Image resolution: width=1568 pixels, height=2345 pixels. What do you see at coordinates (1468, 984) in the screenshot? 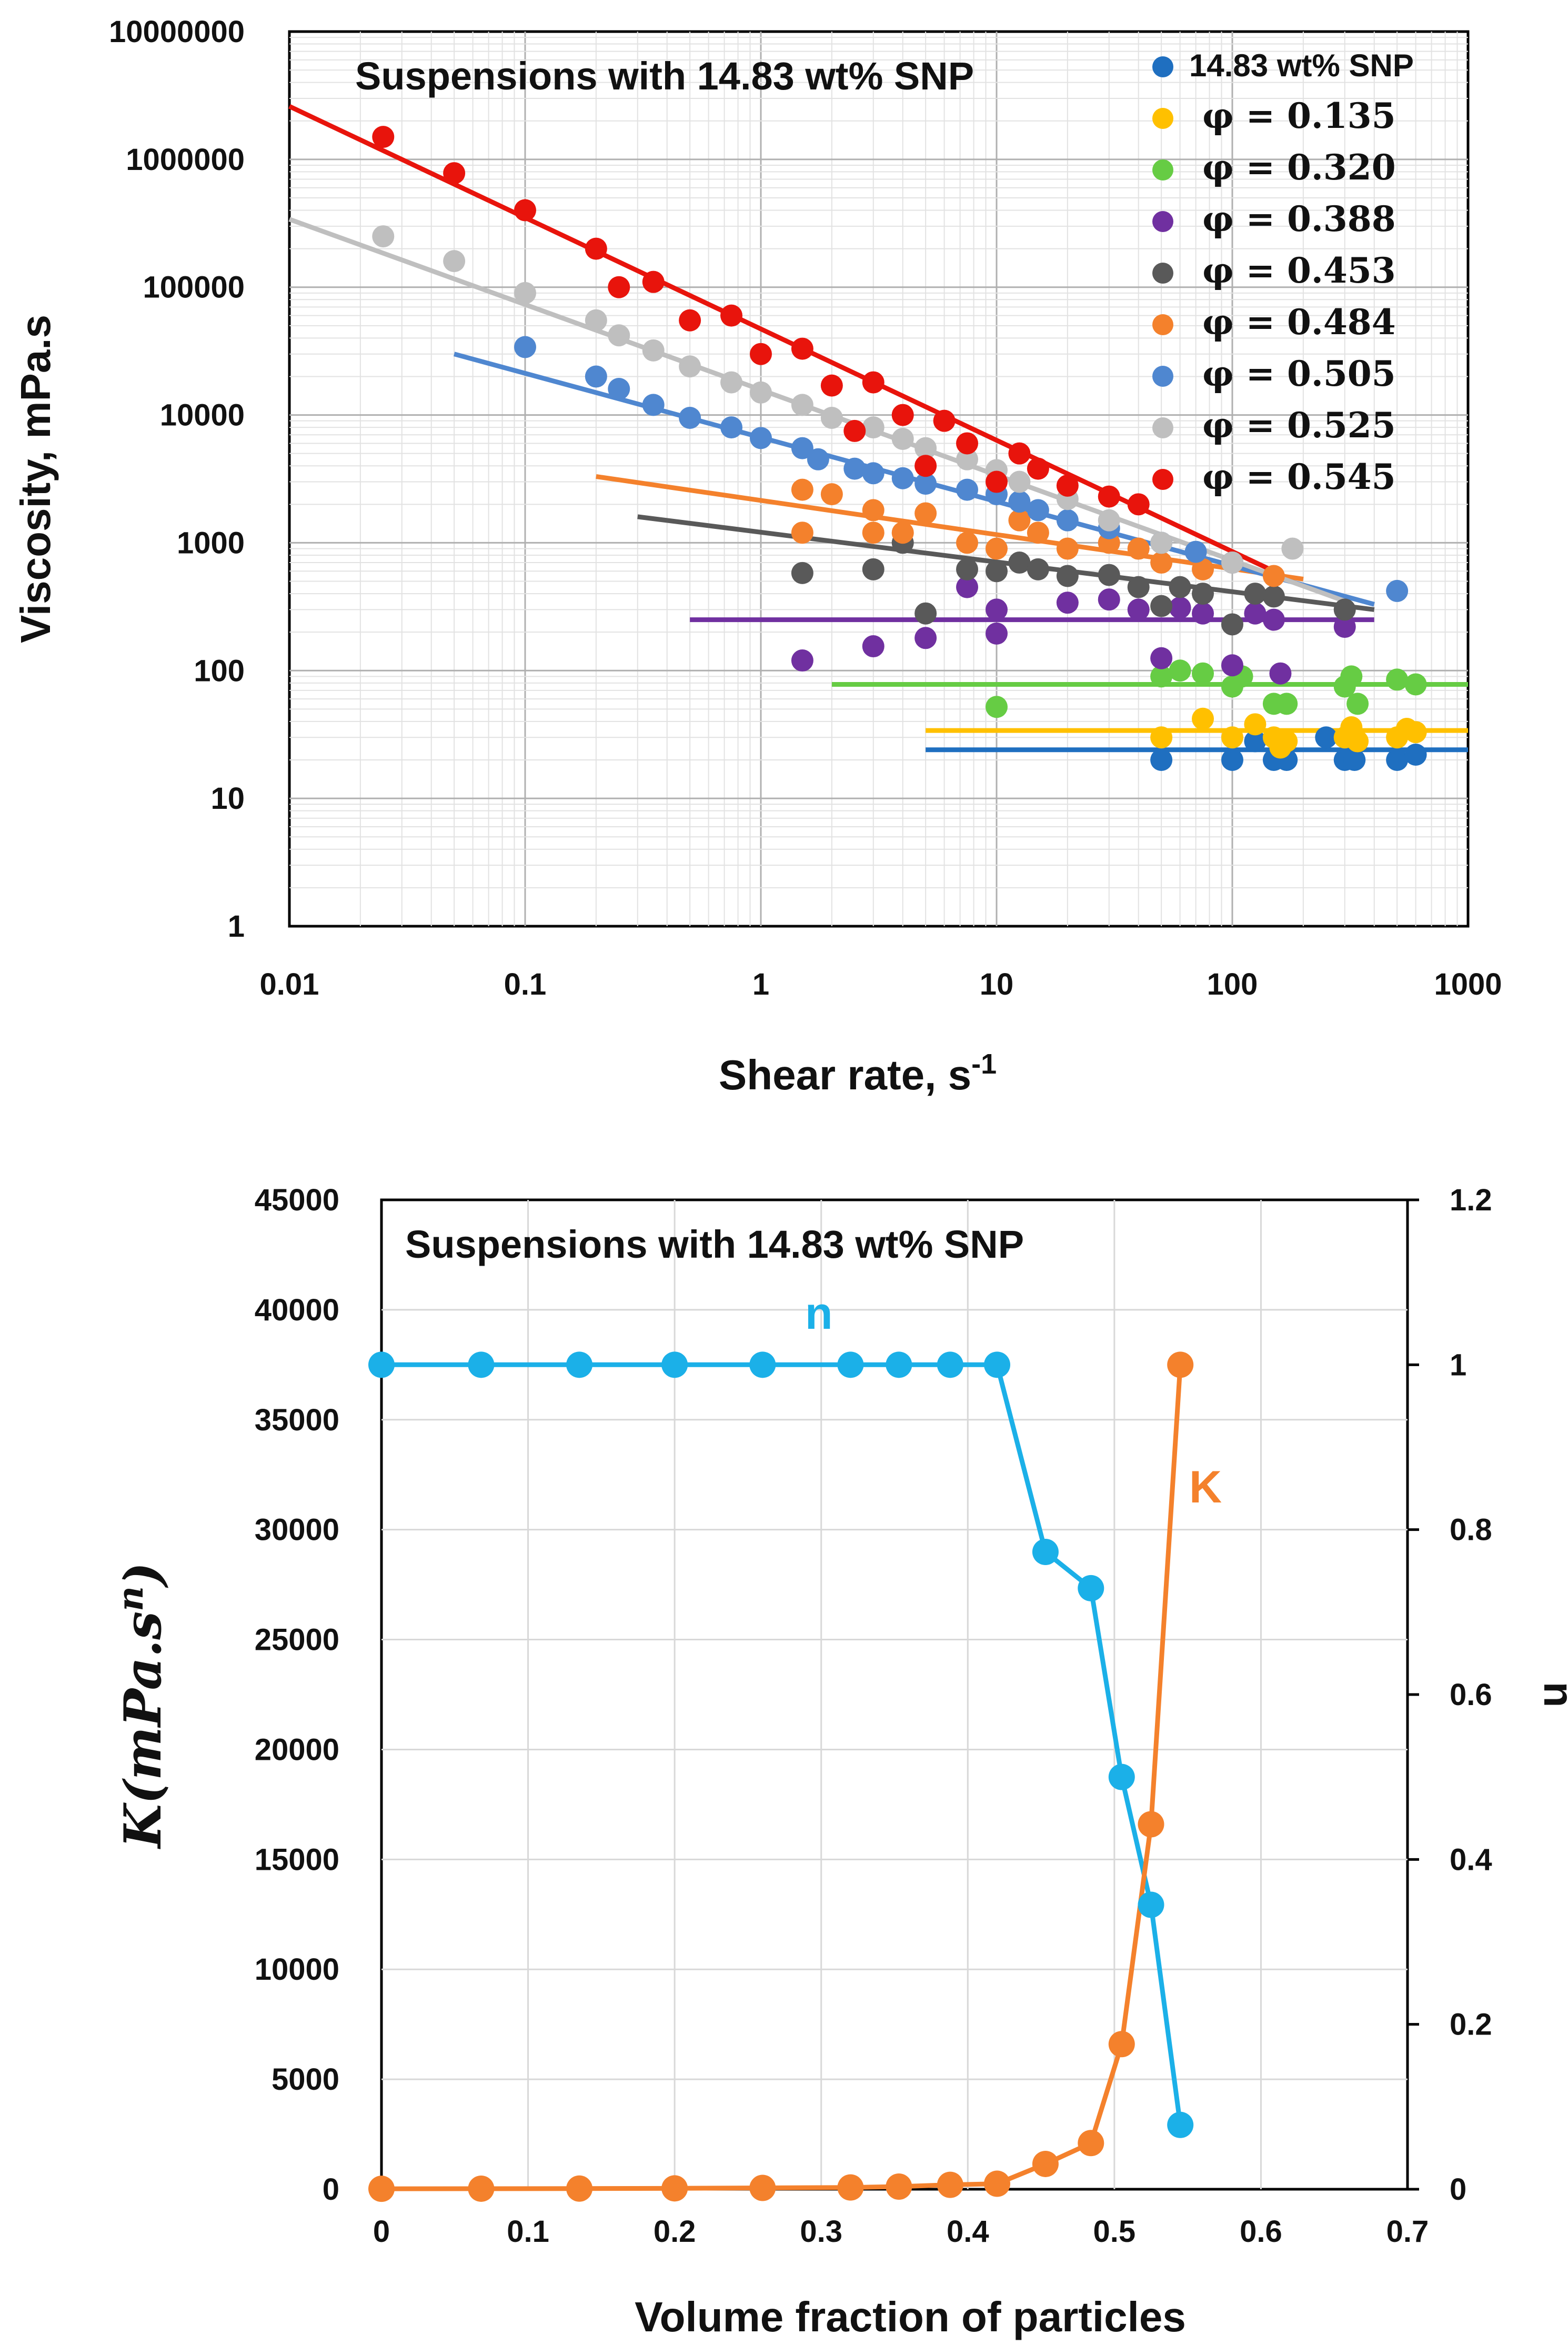
I see `x-tick-label: 1000` at bounding box center [1468, 984].